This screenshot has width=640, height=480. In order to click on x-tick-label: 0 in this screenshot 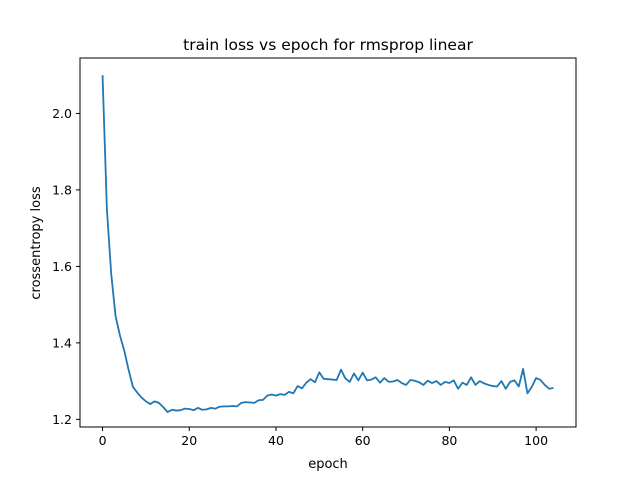, I will do `click(103, 440)`.